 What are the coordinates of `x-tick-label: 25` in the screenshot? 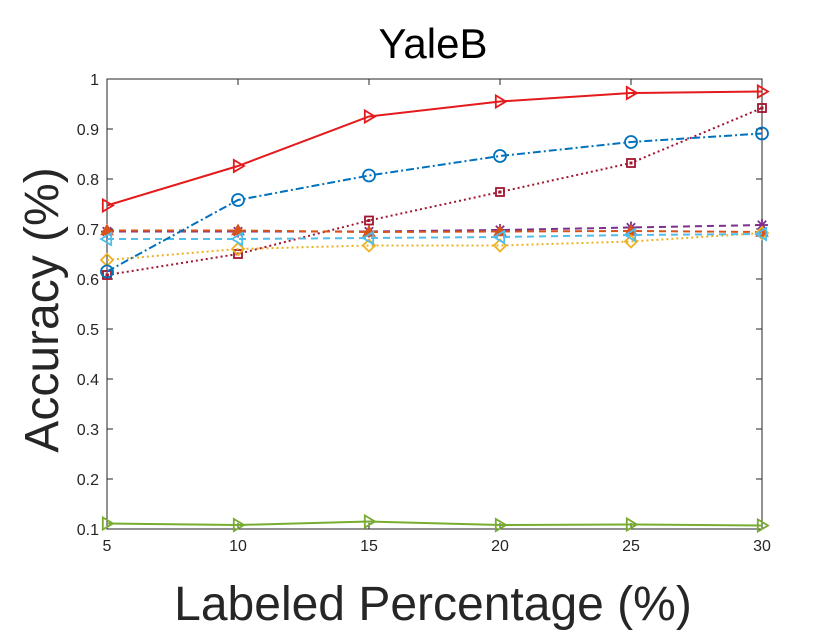 It's located at (631, 546).